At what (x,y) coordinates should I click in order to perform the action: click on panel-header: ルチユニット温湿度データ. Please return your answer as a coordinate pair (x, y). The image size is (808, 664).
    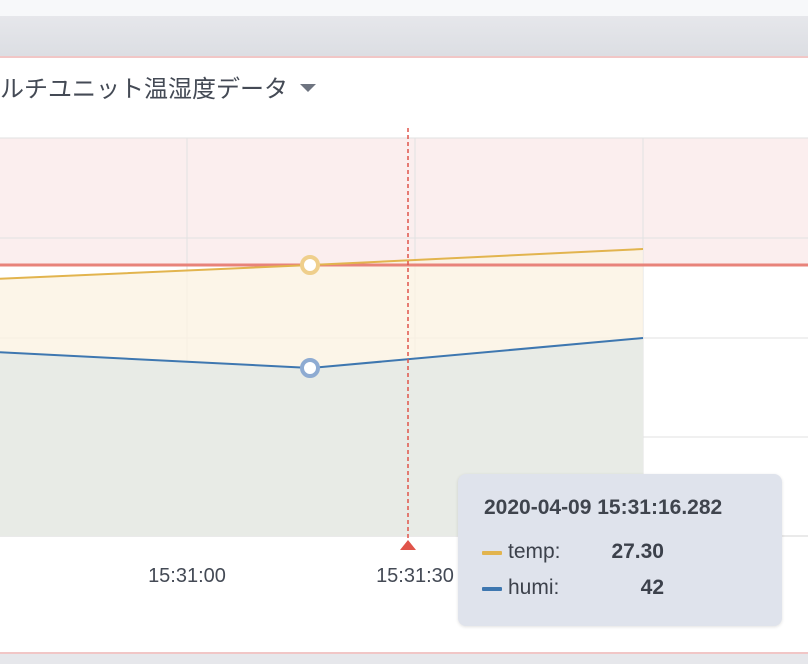
    Looking at the image, I should click on (158, 86).